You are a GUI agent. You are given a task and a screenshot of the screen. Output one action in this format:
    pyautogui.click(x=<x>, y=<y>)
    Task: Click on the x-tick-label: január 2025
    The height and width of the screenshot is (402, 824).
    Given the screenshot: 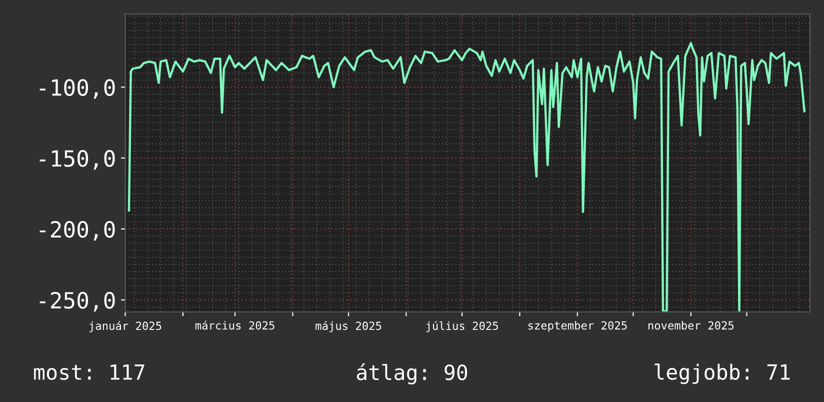 What is the action you would take?
    pyautogui.click(x=125, y=326)
    